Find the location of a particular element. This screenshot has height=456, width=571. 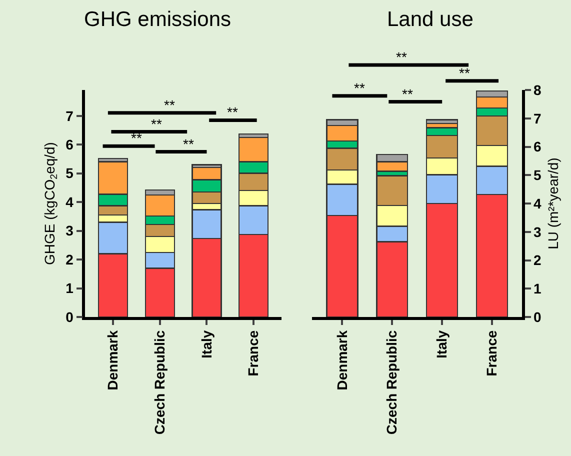

y-axis-title: LU (m²*year/d) is located at coordinates (552, 204).